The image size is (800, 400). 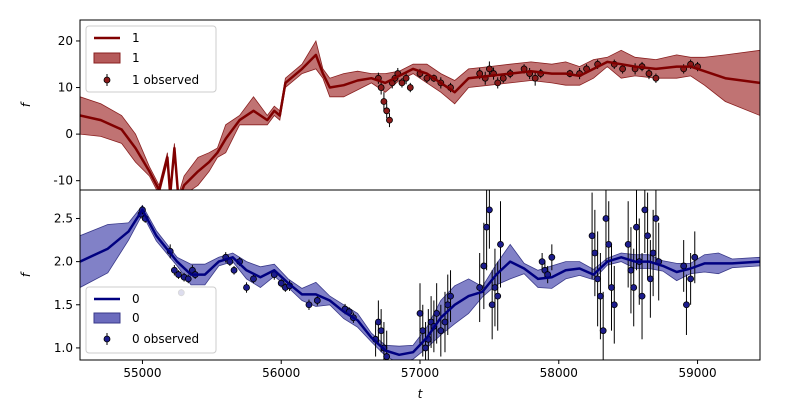 I want to click on y-tick-label: 20, so click(x=65, y=41).